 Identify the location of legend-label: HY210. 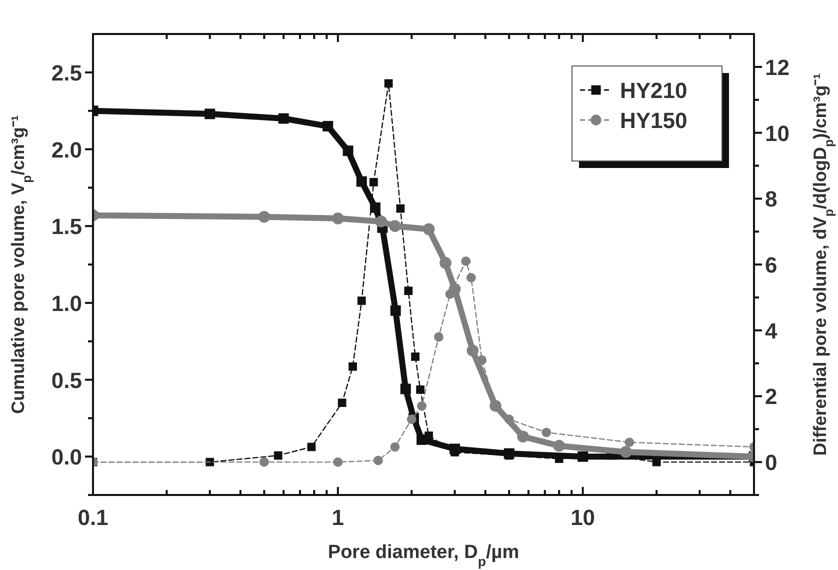
(654, 90).